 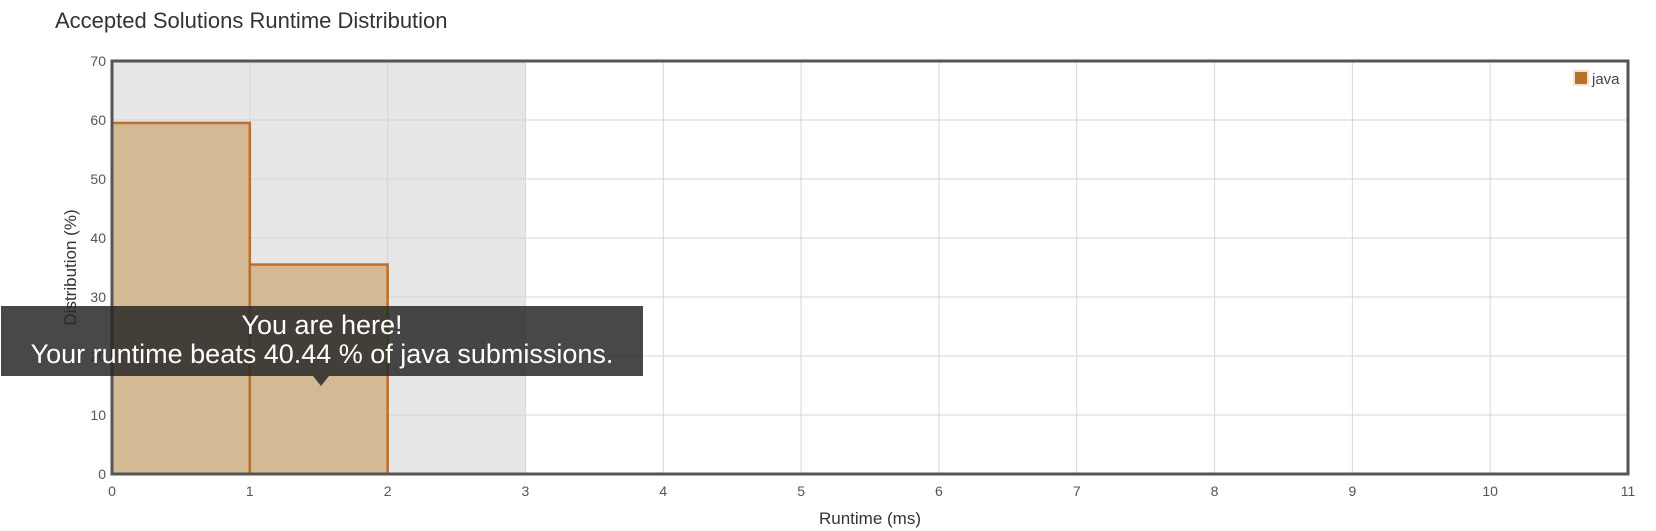 What do you see at coordinates (251, 20) in the screenshot?
I see `chart-title: Accepted Solutions Runtime Distribution` at bounding box center [251, 20].